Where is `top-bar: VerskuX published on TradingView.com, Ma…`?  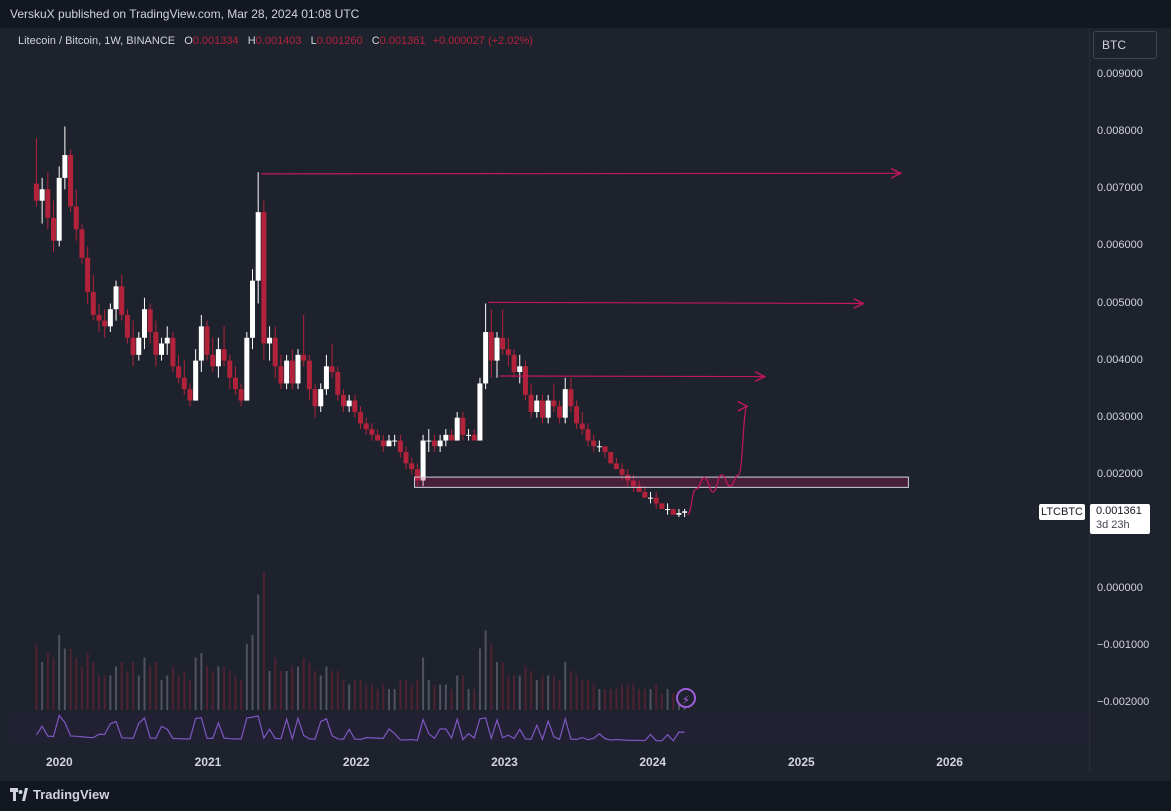 top-bar: VerskuX published on TradingView.com, Ma… is located at coordinates (585, 14).